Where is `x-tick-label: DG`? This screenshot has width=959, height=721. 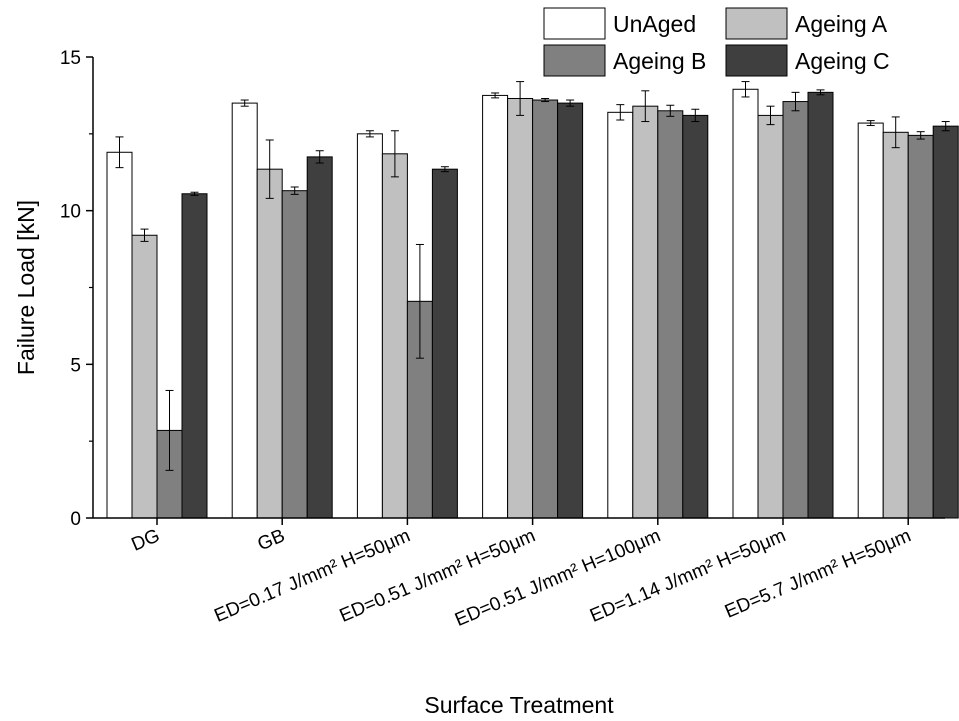 x-tick-label: DG is located at coordinates (146, 540).